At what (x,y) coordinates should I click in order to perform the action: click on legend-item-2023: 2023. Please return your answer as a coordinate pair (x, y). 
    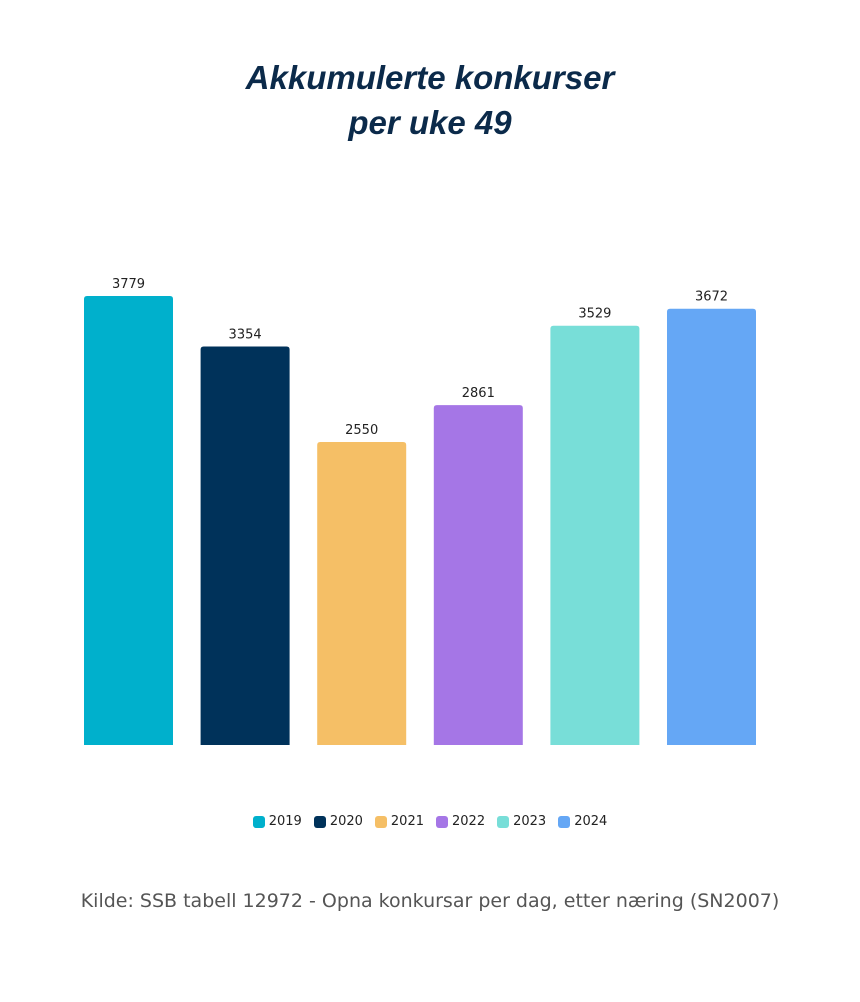
    Looking at the image, I should click on (521, 821).